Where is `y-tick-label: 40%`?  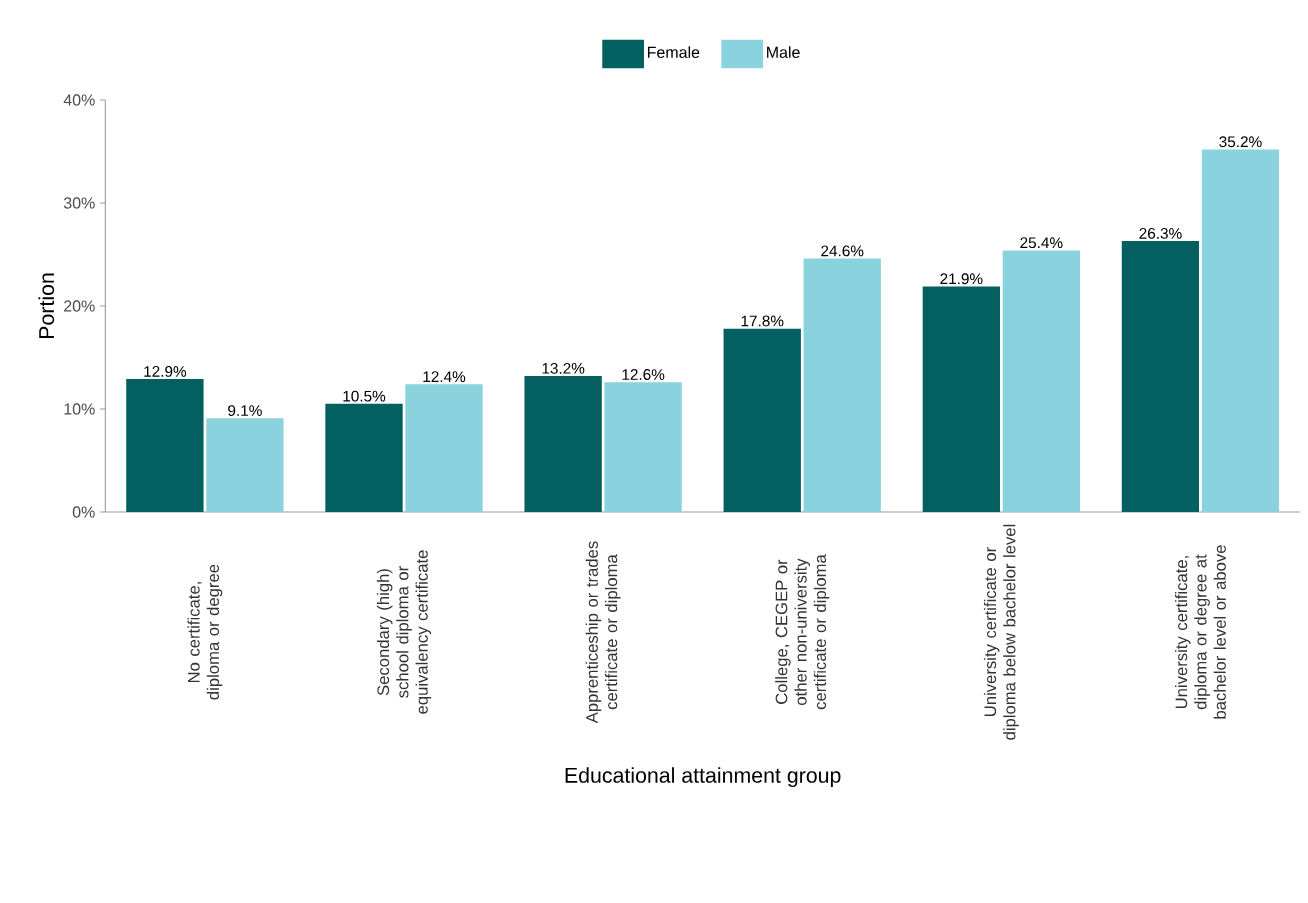
y-tick-label: 40% is located at coordinates (79, 100).